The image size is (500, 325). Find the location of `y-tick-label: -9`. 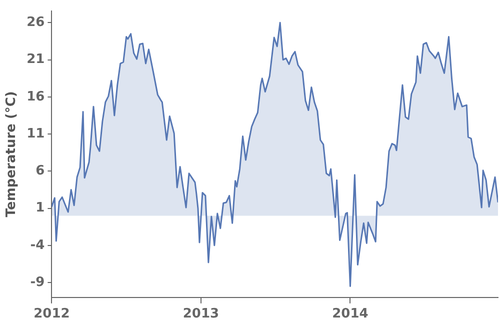

y-tick-label: -9 is located at coordinates (37, 282).